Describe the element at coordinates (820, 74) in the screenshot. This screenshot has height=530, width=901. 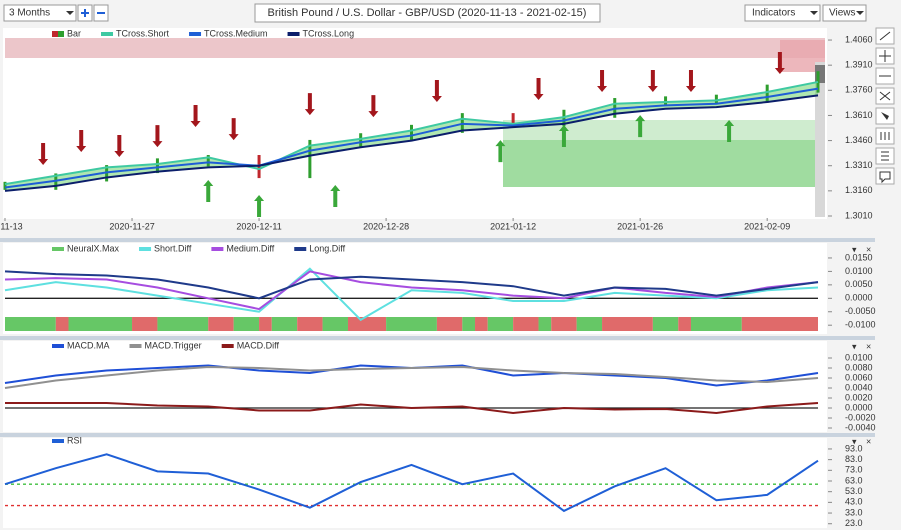
I see `scroll-thumb` at that location.